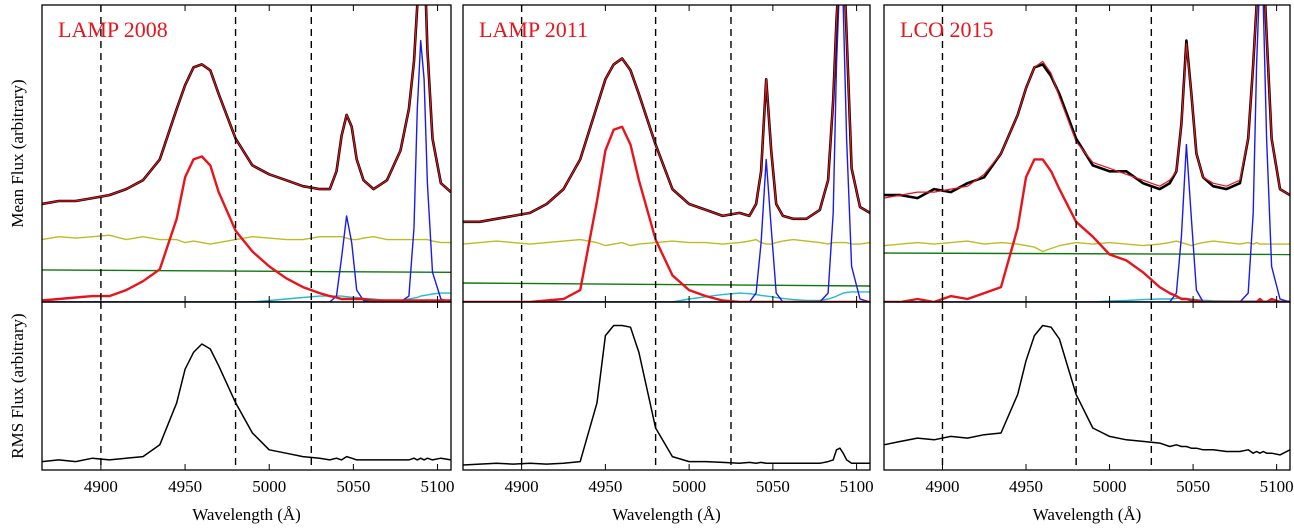 This screenshot has height=529, width=1294. I want to click on y-axis-label: RMS Flux (arbitrary), so click(17, 385).